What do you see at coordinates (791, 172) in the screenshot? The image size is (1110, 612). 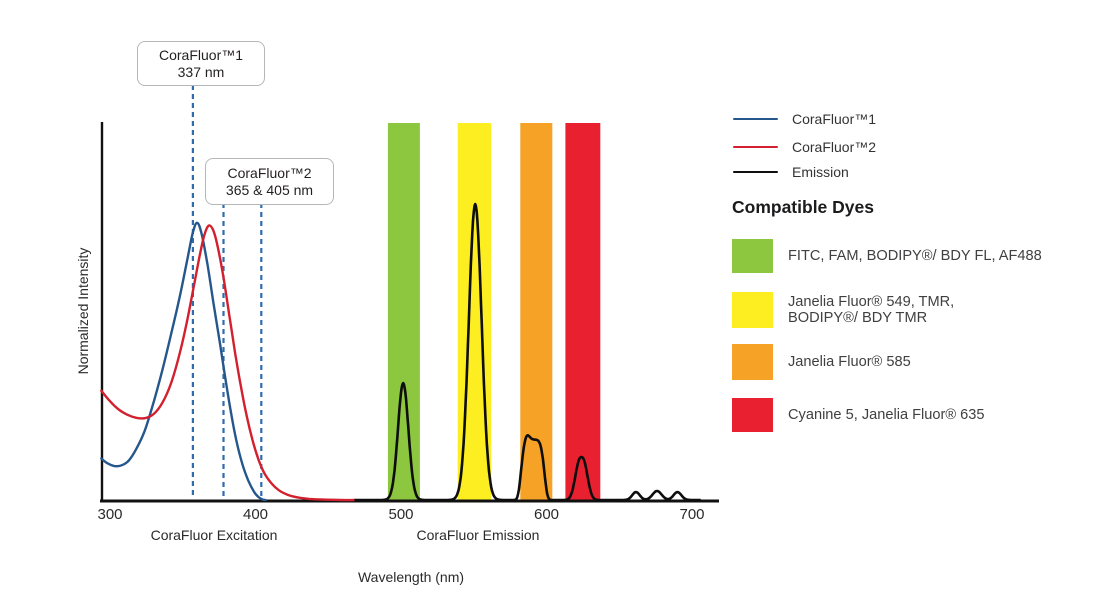 I see `legend-item-emission: Emission` at bounding box center [791, 172].